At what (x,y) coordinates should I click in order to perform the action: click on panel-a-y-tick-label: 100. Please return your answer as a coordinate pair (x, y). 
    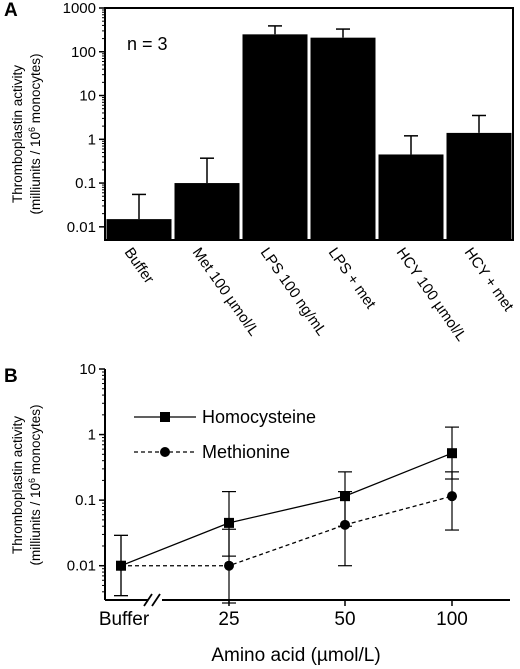
    Looking at the image, I should click on (83, 52).